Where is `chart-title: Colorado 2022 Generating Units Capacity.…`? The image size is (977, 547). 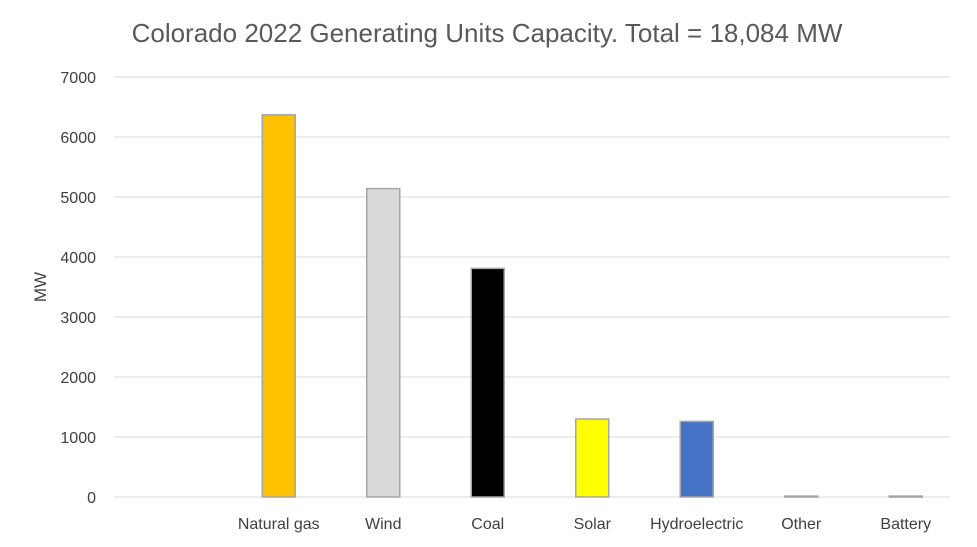
chart-title: Colorado 2022 Generating Units Capacity.… is located at coordinates (487, 33).